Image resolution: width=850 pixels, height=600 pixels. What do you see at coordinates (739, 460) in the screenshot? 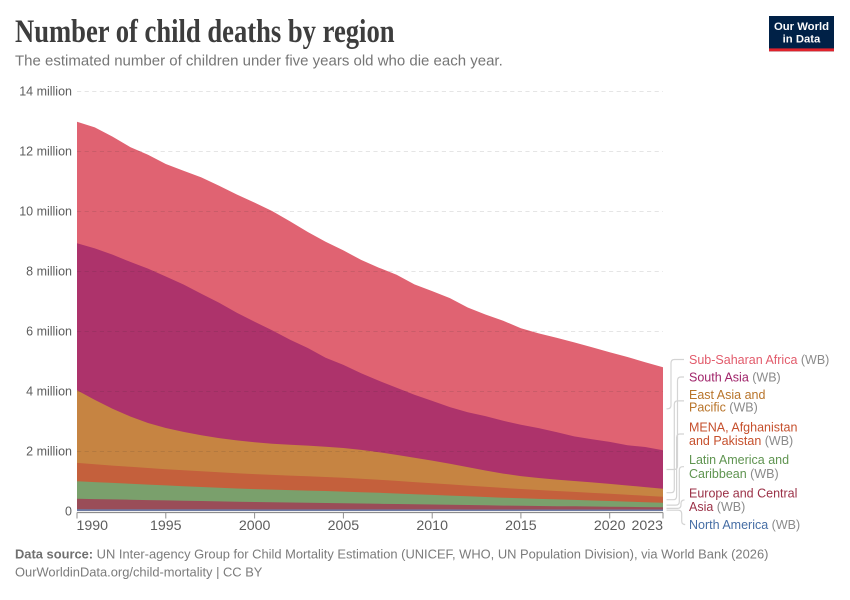
I see `svg-text: Latin America and` at bounding box center [739, 460].